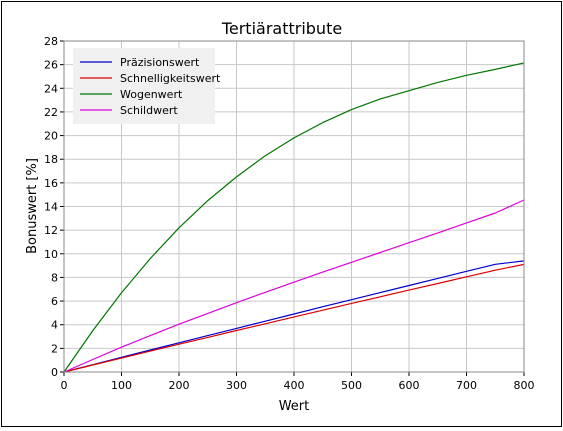  Describe the element at coordinates (51, 88) in the screenshot. I see `y-tick-label: 24` at that location.